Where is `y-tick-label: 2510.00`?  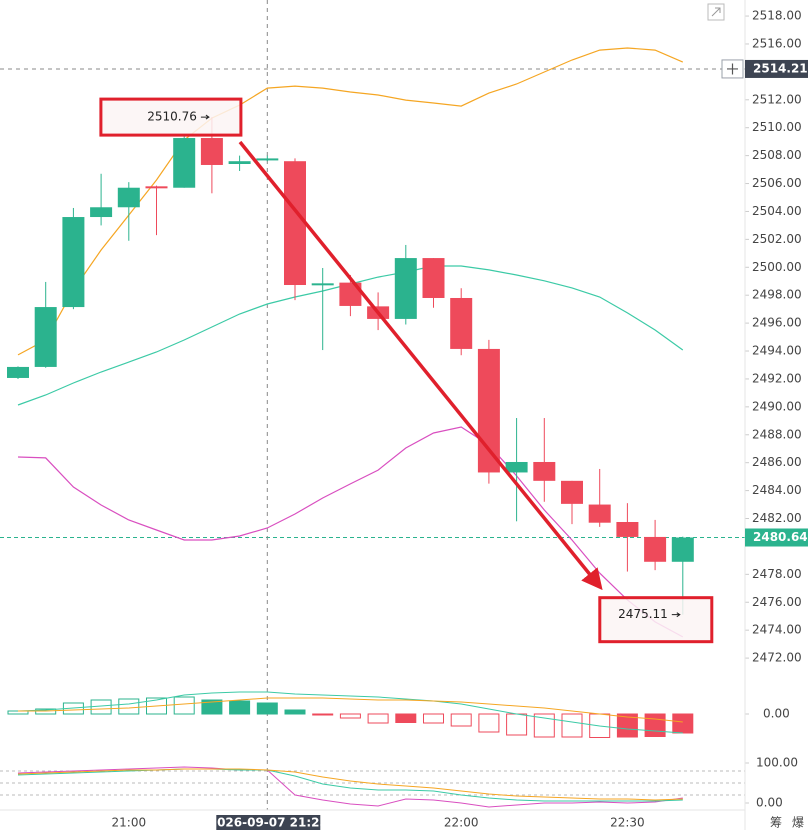
y-tick-label: 2510.00 is located at coordinates (777, 127).